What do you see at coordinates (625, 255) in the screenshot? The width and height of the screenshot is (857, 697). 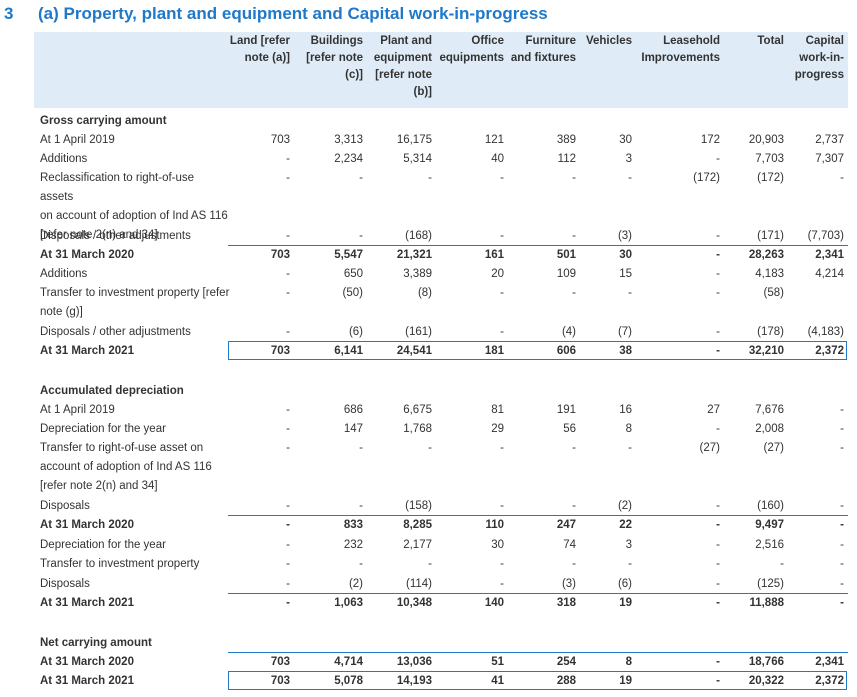 I see `cell-value: 30` at bounding box center [625, 255].